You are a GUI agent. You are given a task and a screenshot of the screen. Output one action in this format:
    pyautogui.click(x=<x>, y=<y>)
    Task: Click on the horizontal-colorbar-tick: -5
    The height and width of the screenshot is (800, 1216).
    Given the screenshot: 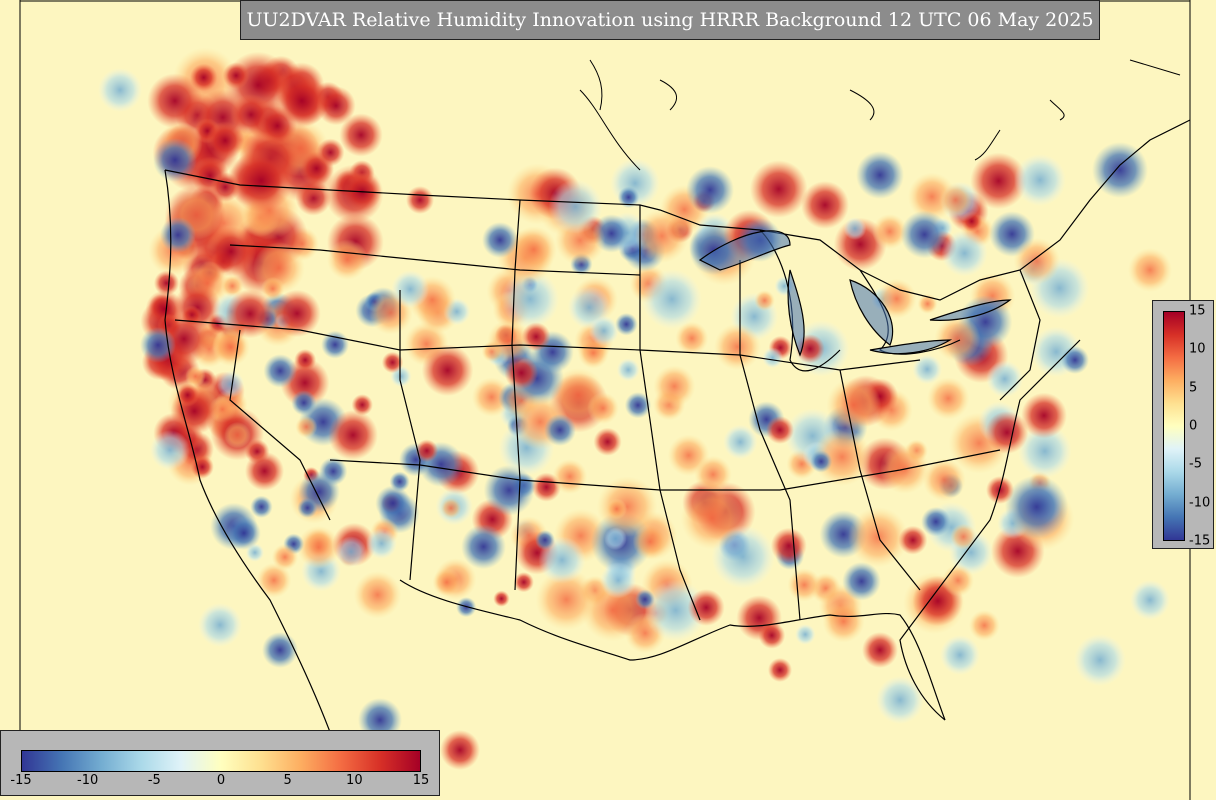 What is the action you would take?
    pyautogui.click(x=154, y=780)
    